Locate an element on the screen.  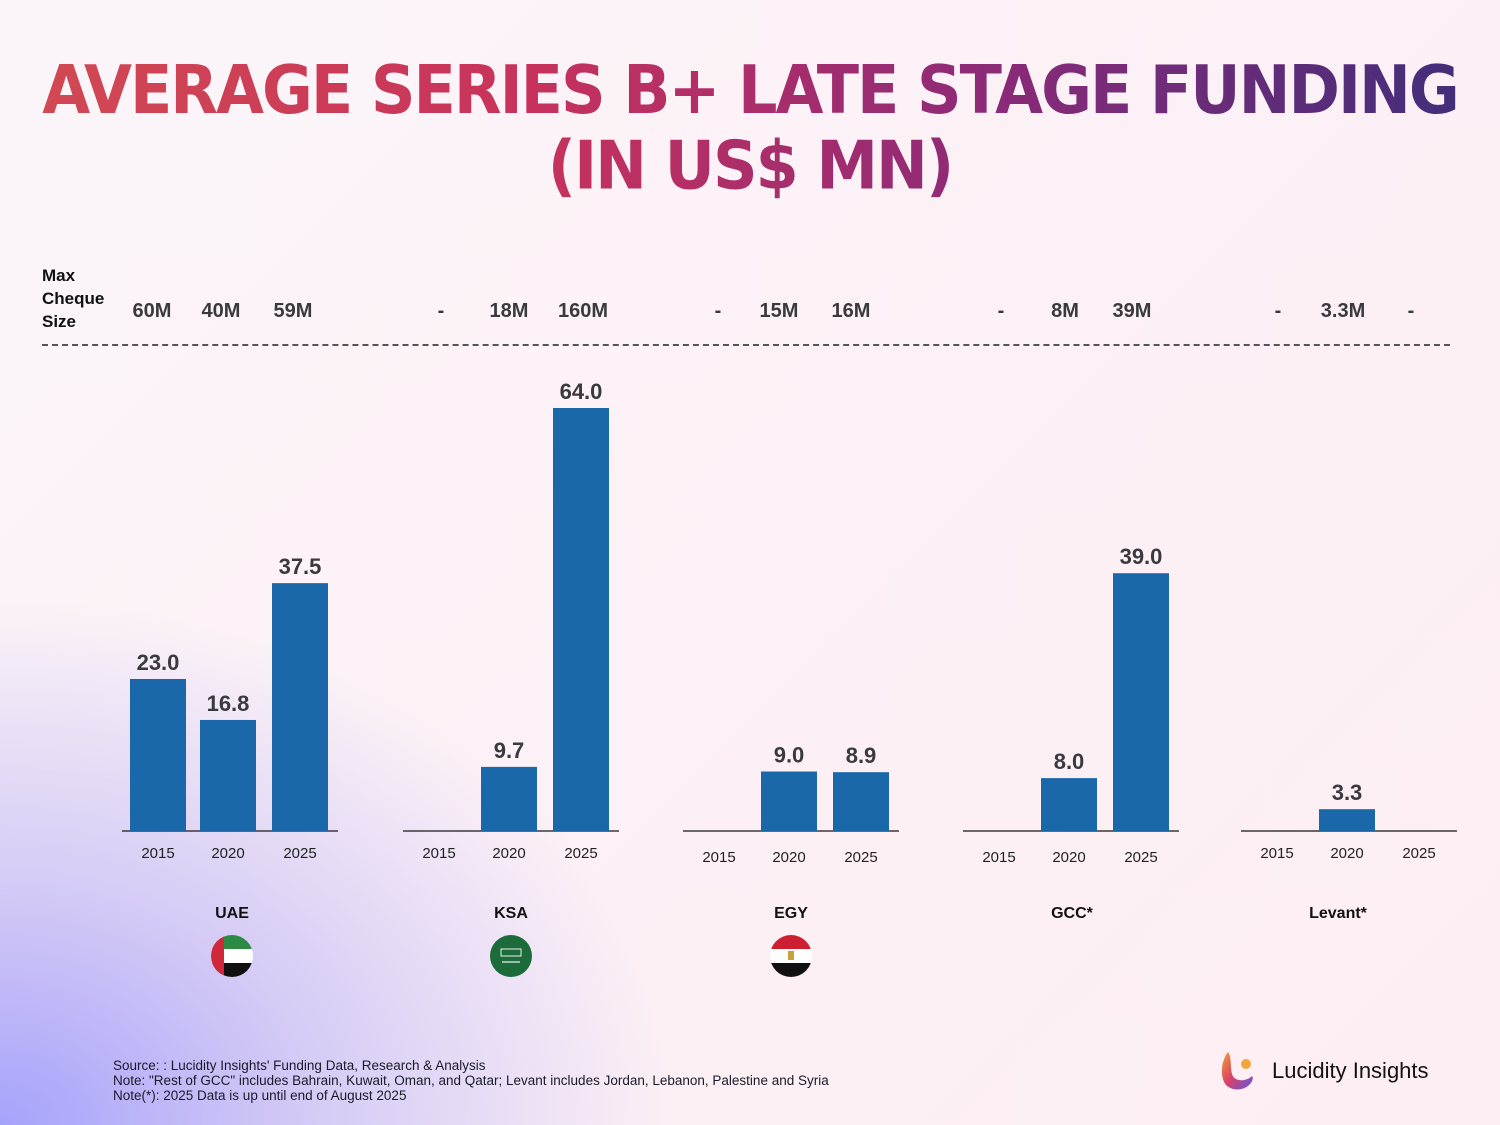
region-label: UAE is located at coordinates (232, 913).